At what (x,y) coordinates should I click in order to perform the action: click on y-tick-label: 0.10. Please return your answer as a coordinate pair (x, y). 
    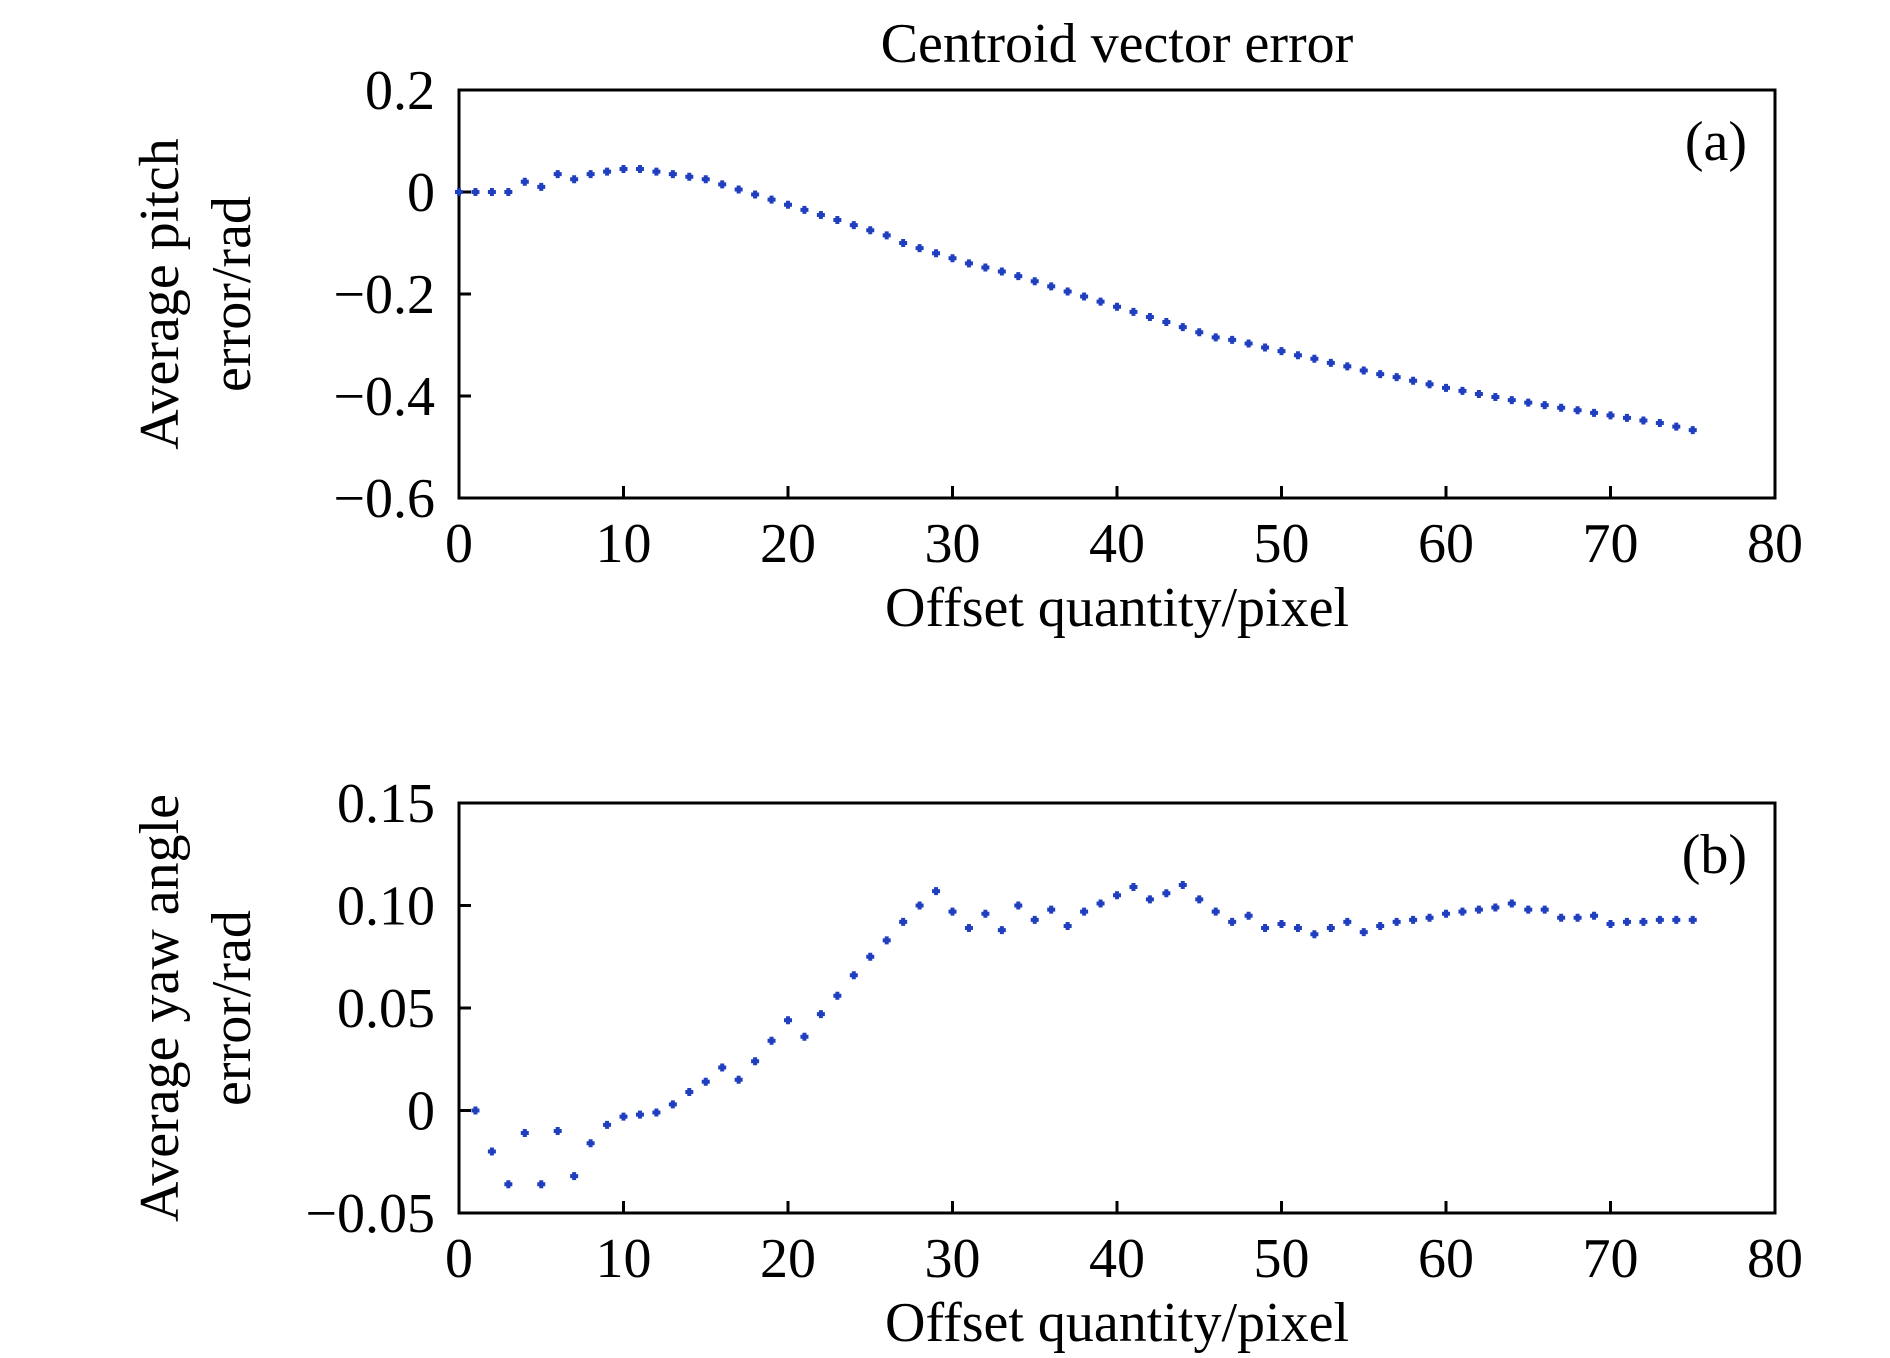
    Looking at the image, I should click on (386, 907).